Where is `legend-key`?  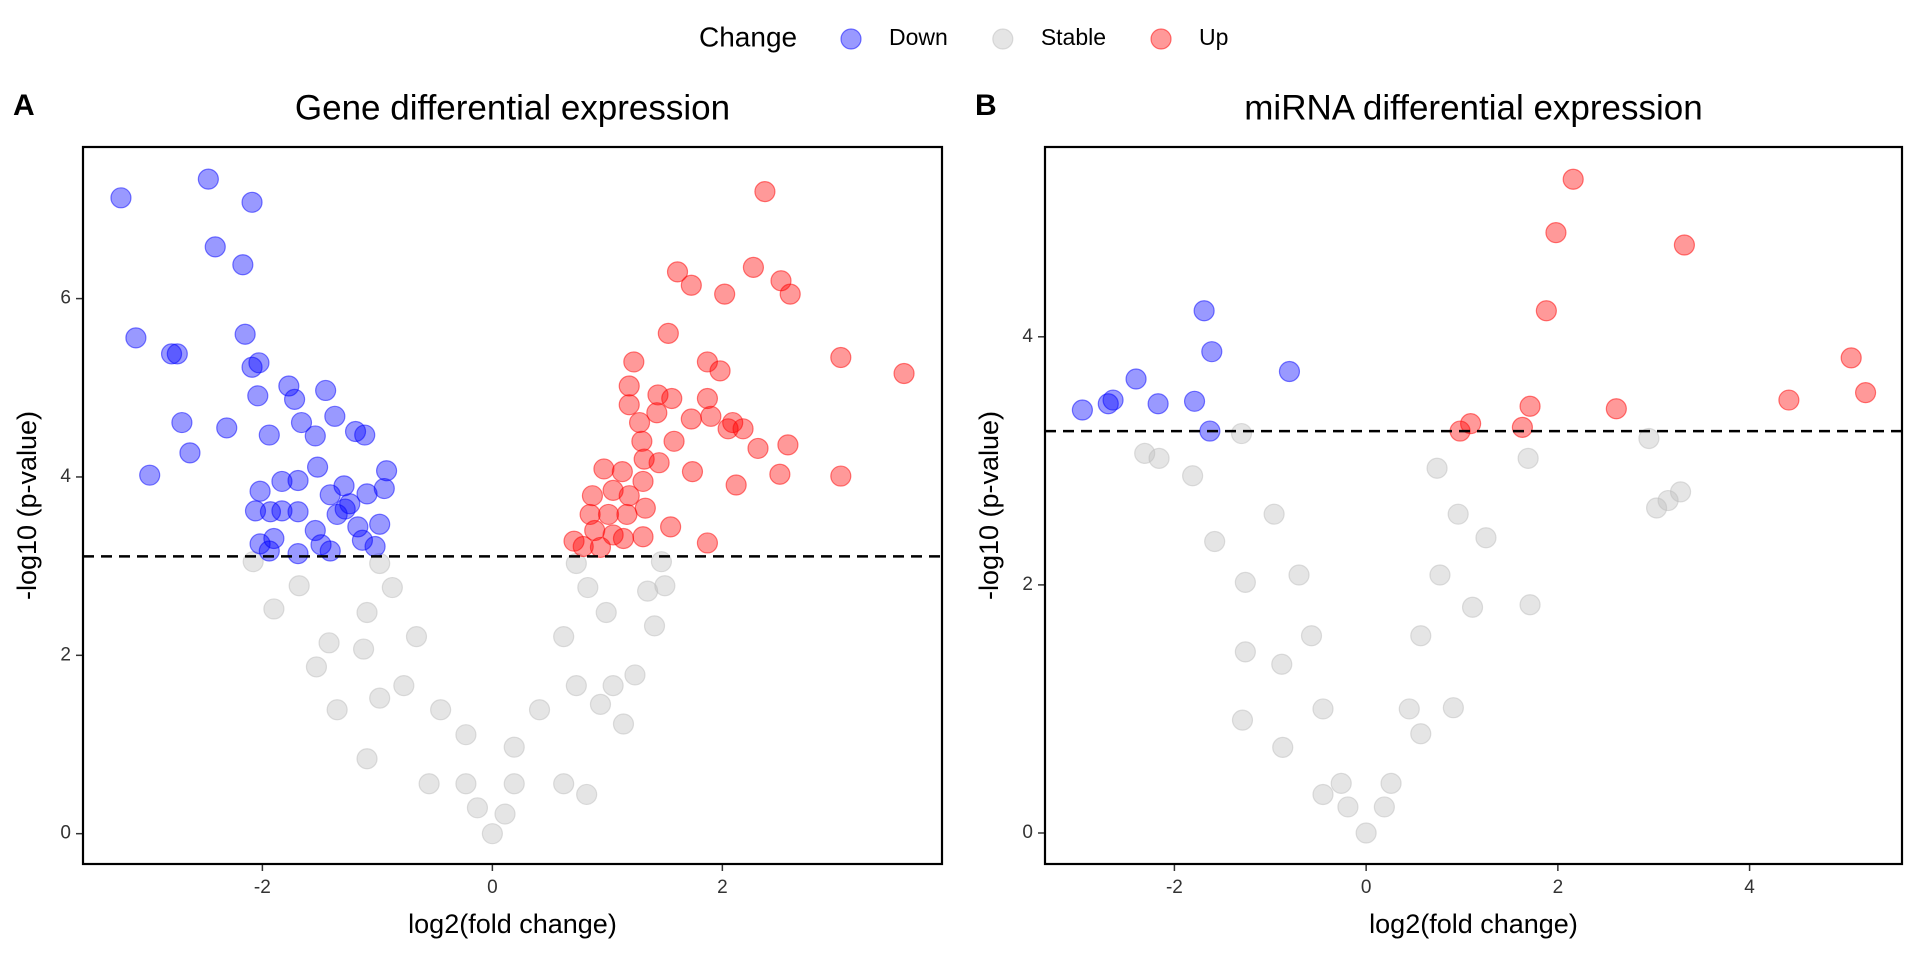 legend-key is located at coordinates (851, 39).